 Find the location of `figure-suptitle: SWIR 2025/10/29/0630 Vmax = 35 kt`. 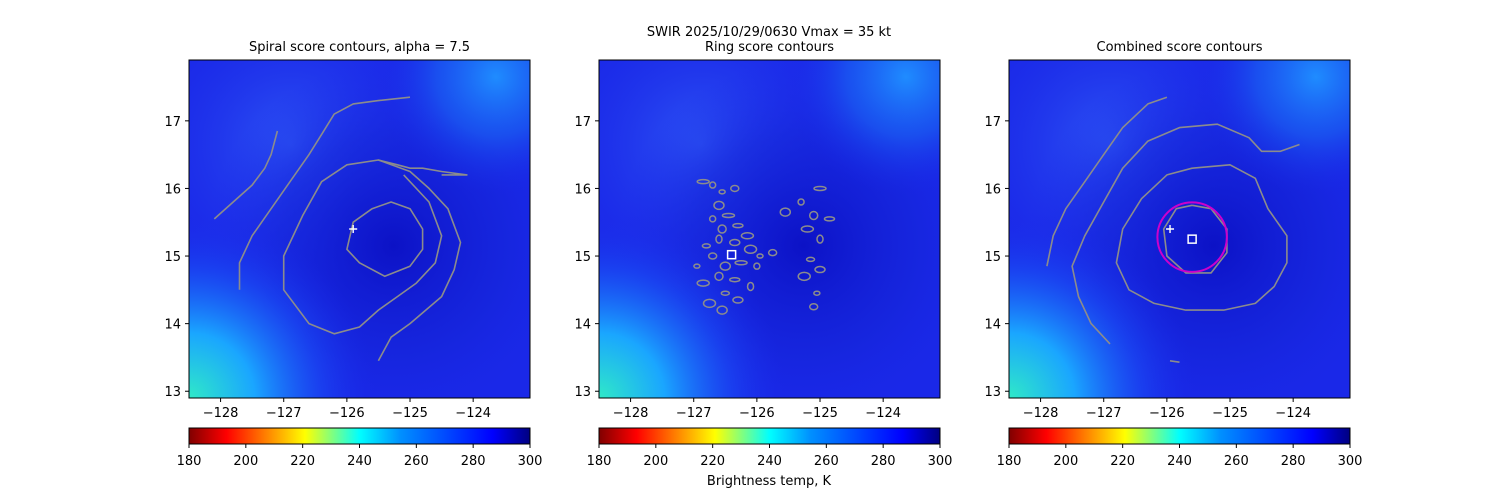

figure-suptitle: SWIR 2025/10/29/0630 Vmax = 35 kt is located at coordinates (769, 32).